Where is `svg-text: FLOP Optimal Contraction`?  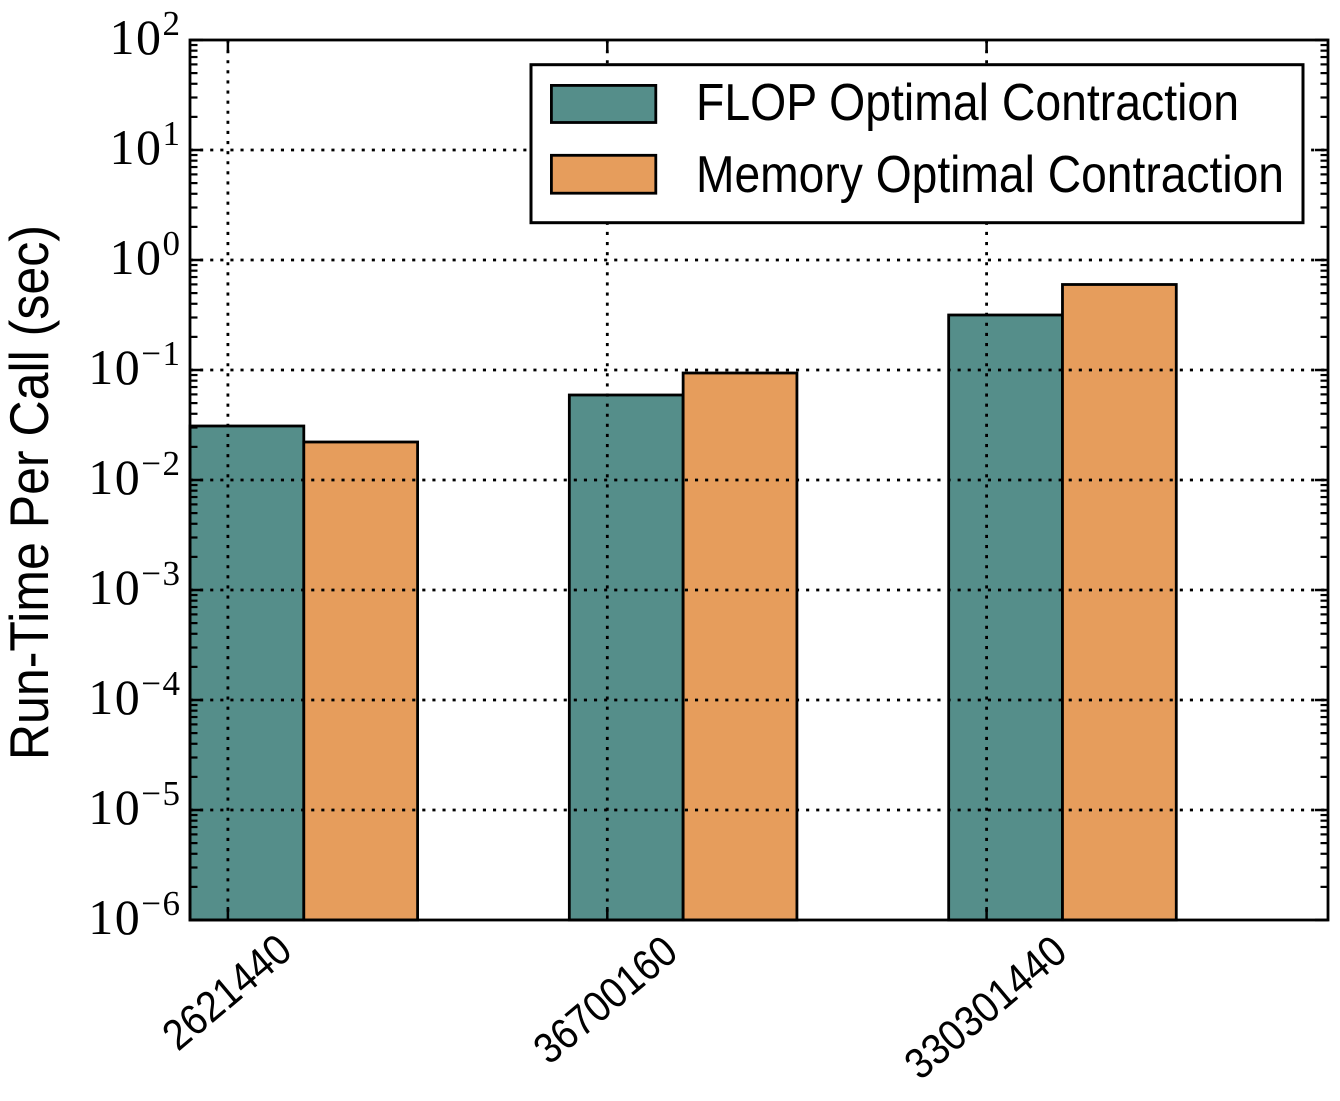
svg-text: FLOP Optimal Contraction is located at coordinates (967, 103).